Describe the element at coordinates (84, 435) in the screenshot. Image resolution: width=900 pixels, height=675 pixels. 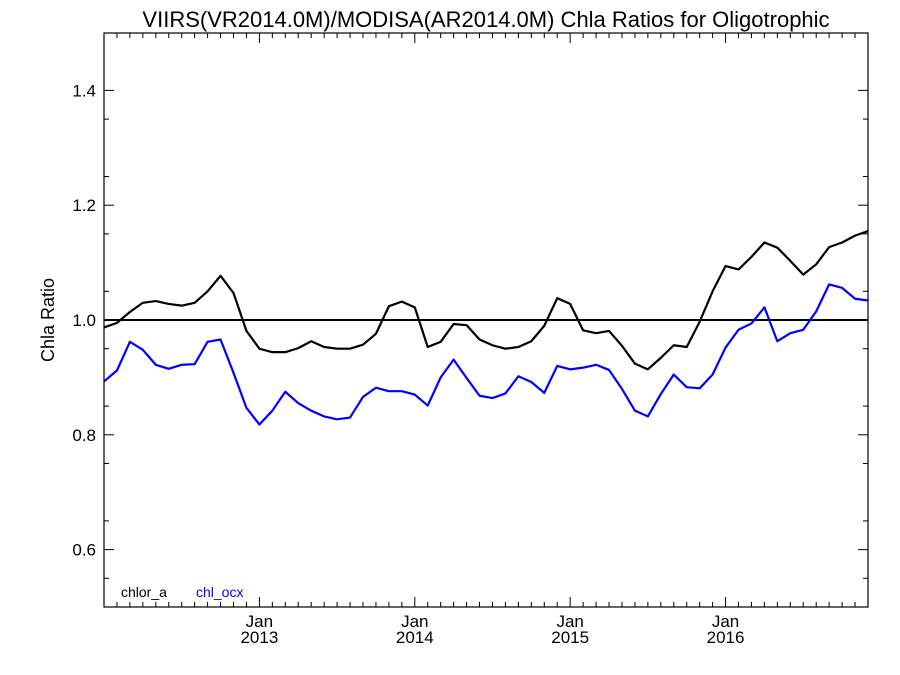
I see `y-tick-label: 0.8` at that location.